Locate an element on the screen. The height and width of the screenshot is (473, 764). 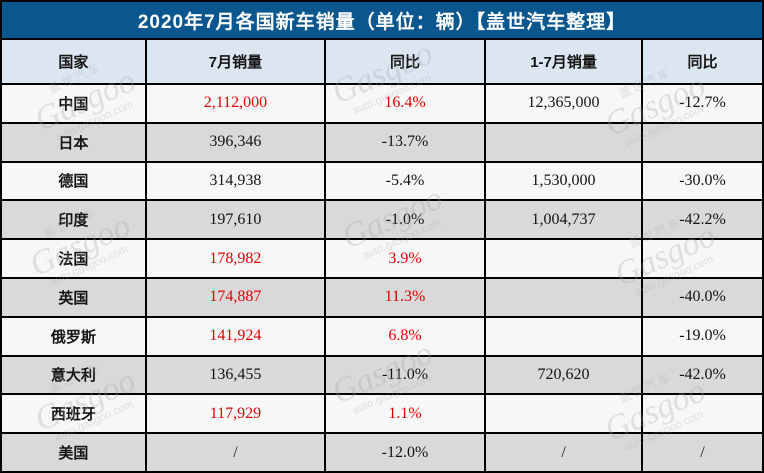
value-cell: 197,610 is located at coordinates (235, 220).